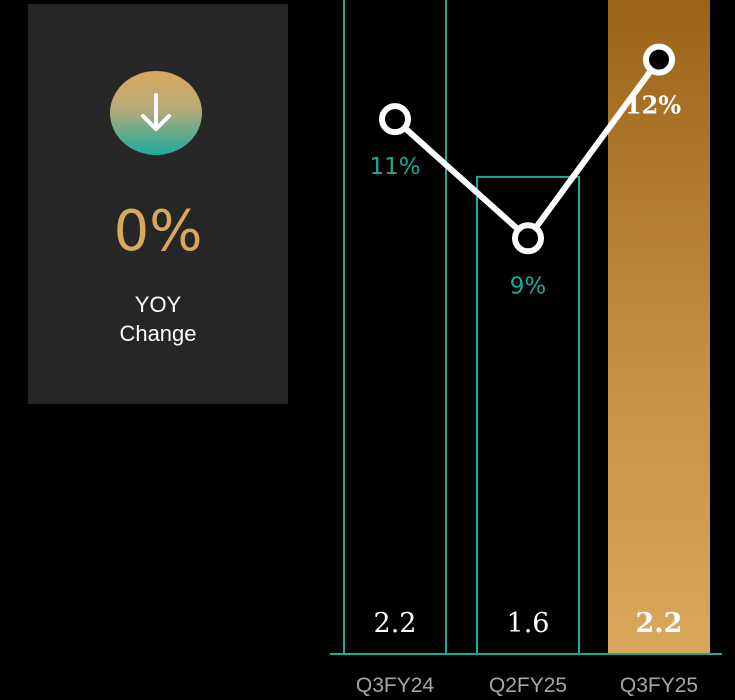  I want to click on arrow-down-icon, so click(156, 113).